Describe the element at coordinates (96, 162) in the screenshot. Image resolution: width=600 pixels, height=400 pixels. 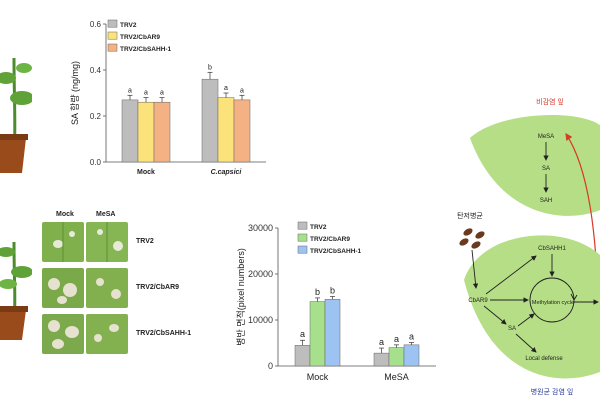
I see `y-tick-label: 0.0` at that location.